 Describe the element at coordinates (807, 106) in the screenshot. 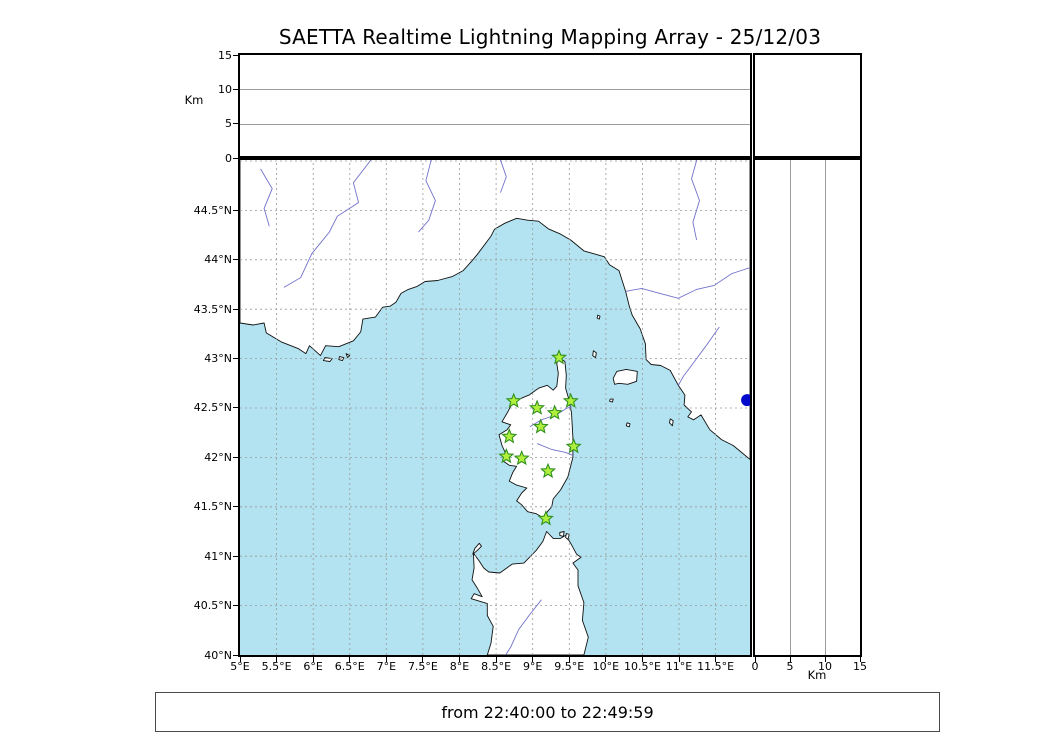

I see `altitude-histogram-panel` at that location.